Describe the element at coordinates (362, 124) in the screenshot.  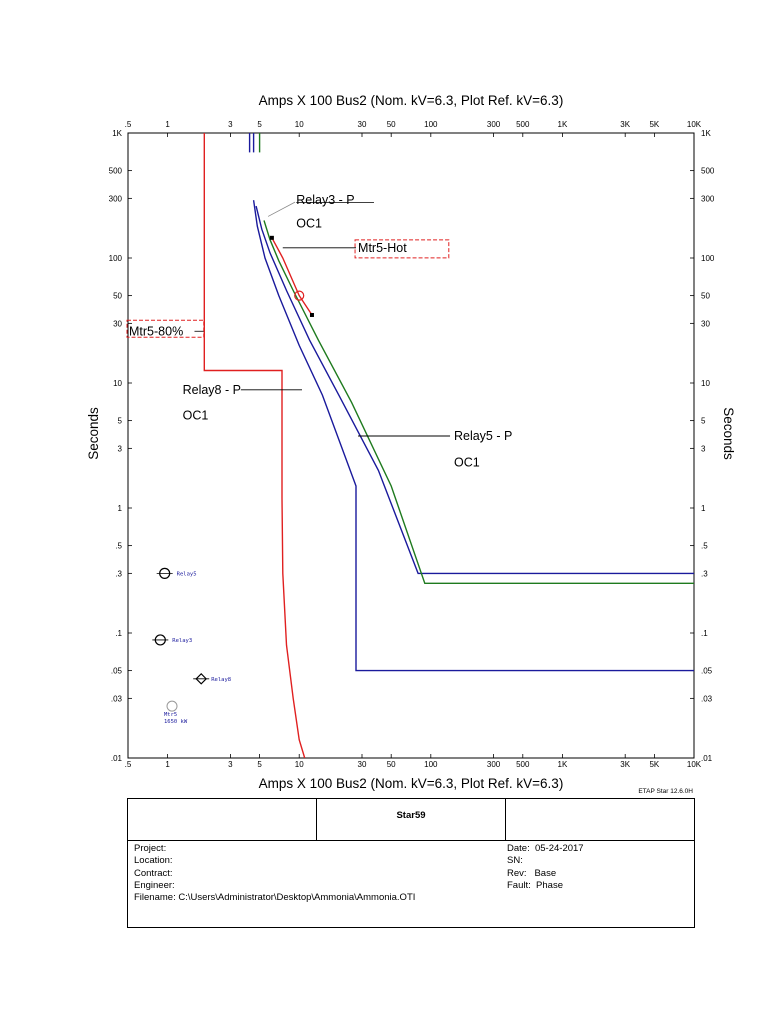
I see `x-tick-label-top: 30` at that location.